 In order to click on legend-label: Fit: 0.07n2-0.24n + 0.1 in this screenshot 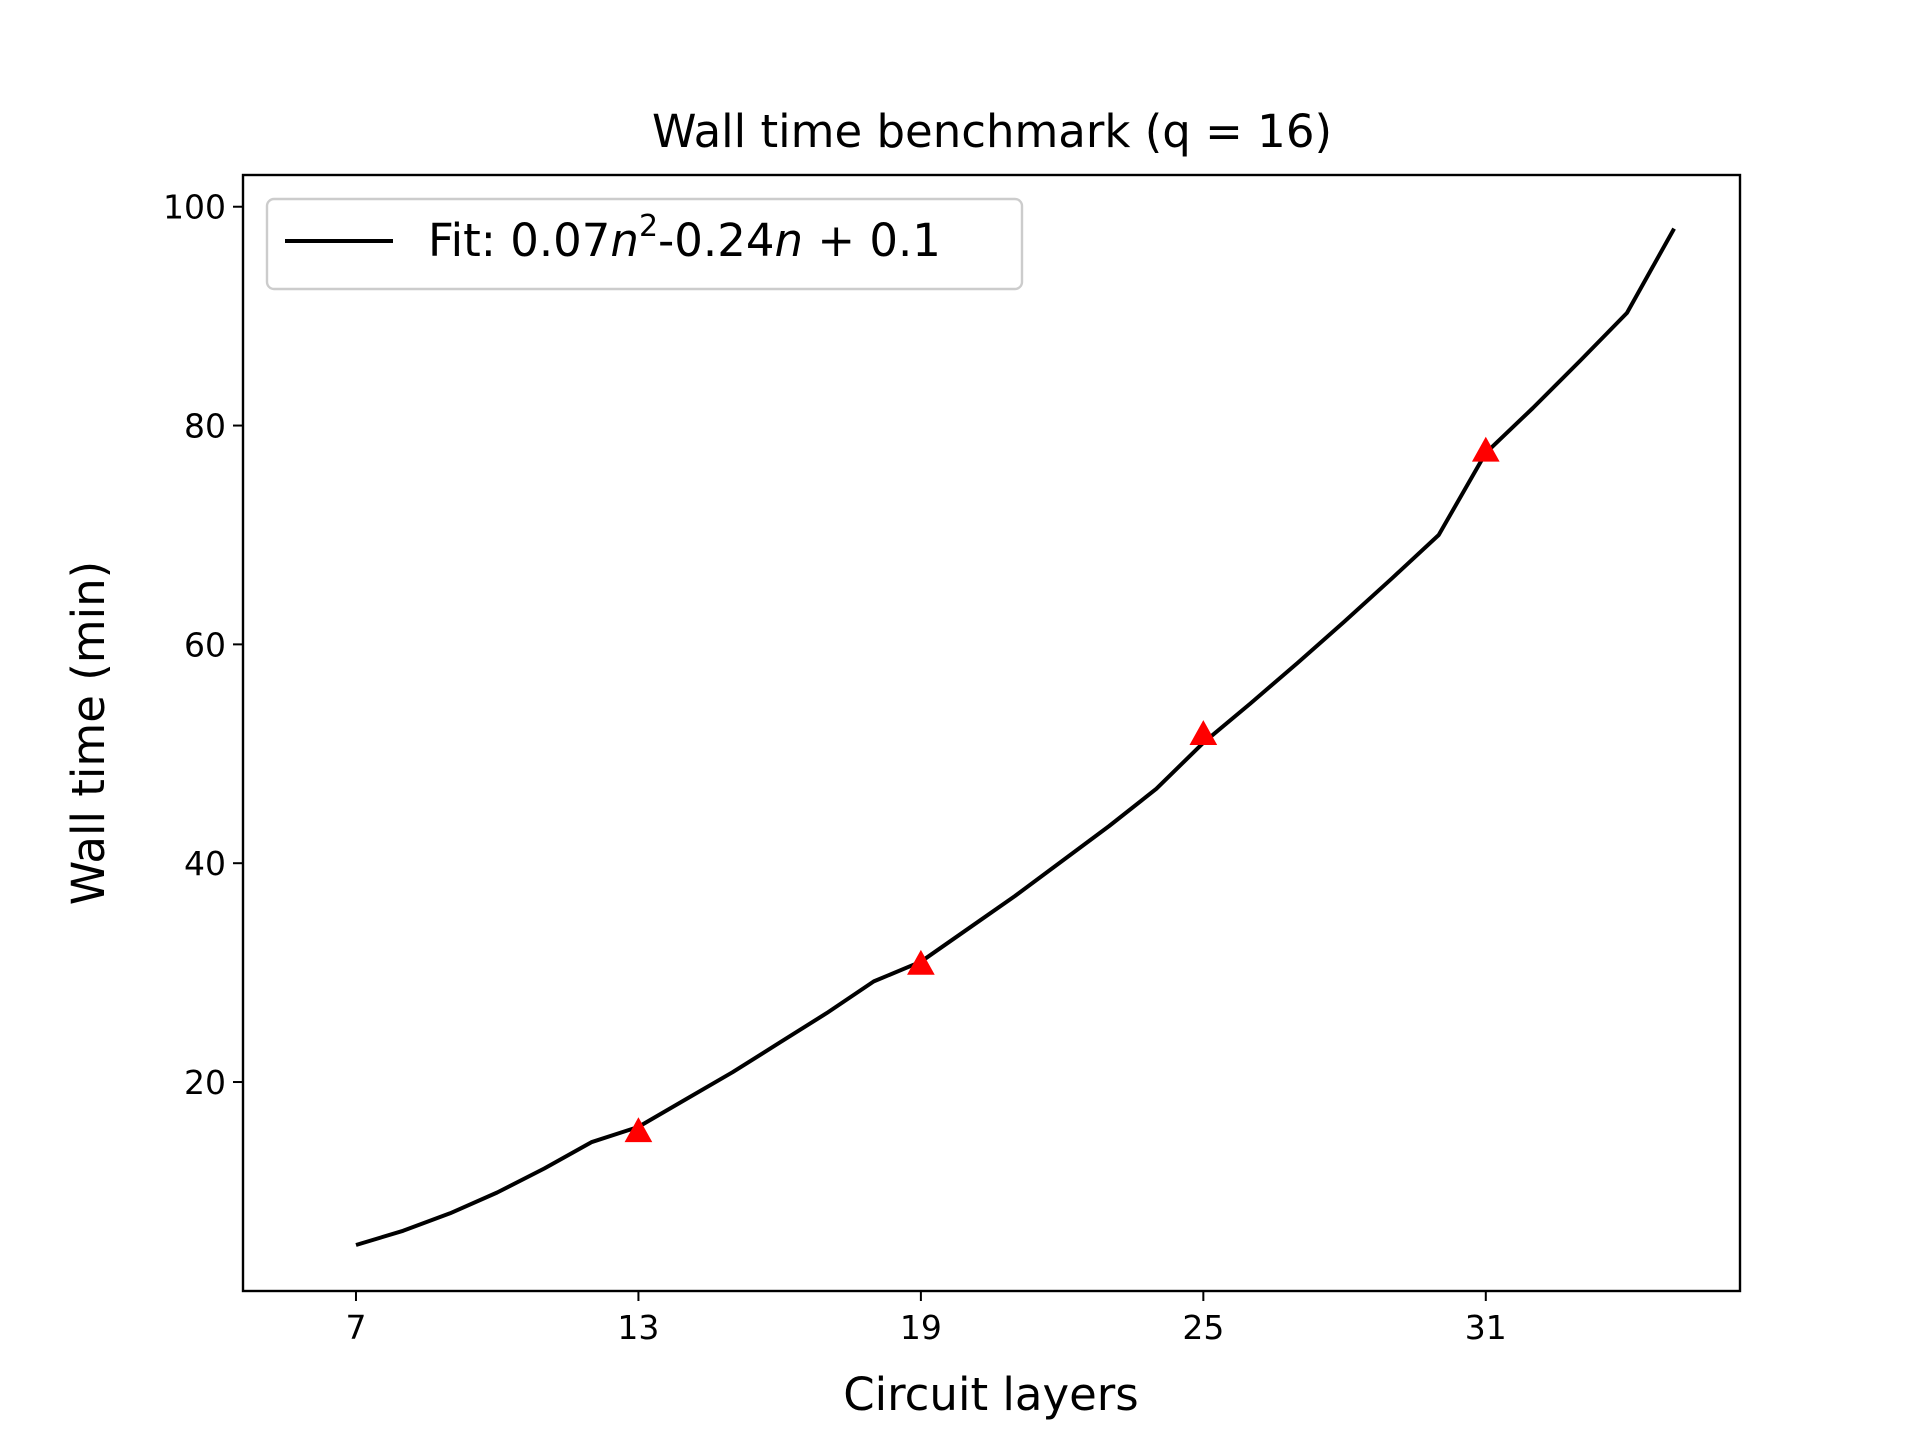, I will do `click(684, 238)`.